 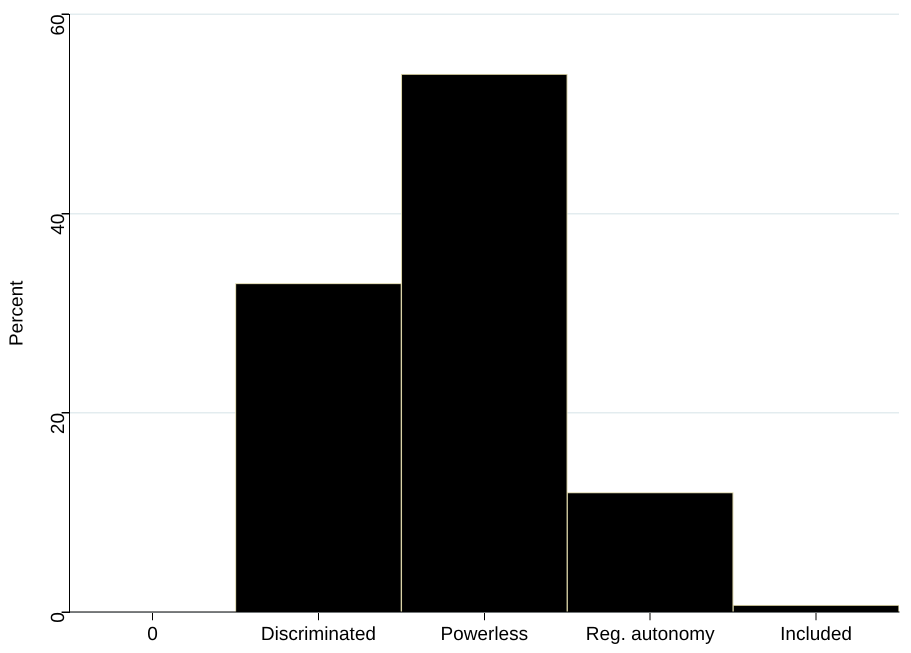 What do you see at coordinates (651, 634) in the screenshot?
I see `x-tick-label: Reg. autonomy` at bounding box center [651, 634].